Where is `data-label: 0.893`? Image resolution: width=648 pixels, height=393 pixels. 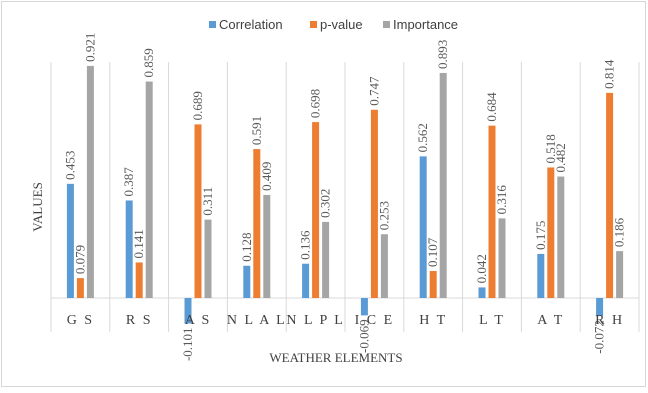
data-label: 0.893 is located at coordinates (442, 54).